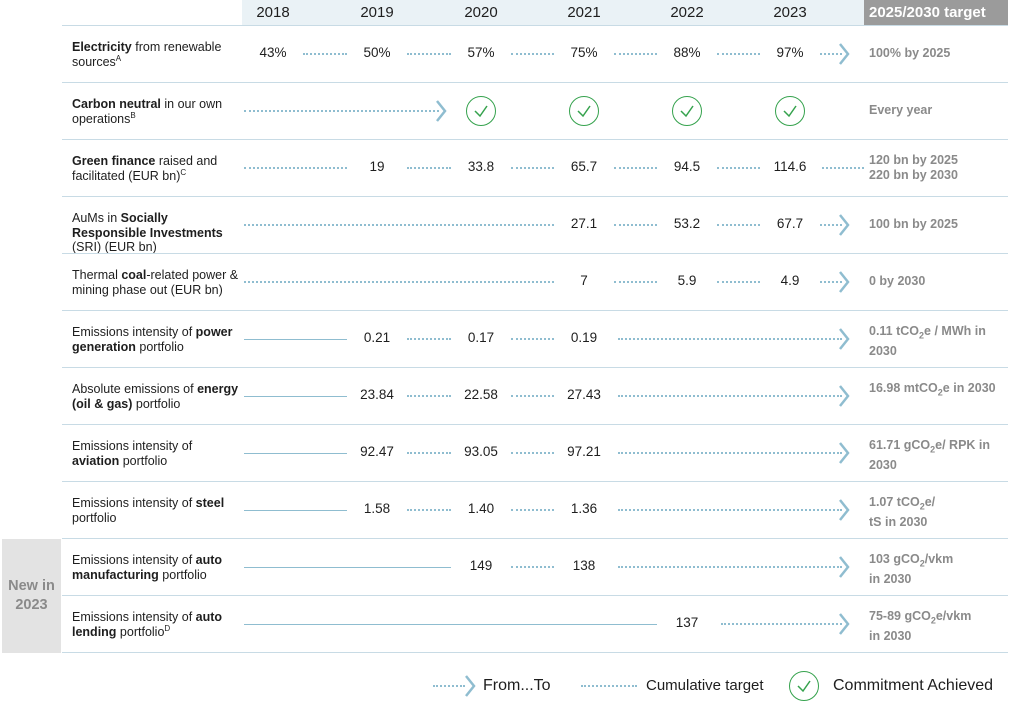 The width and height of the screenshot is (1011, 704). What do you see at coordinates (481, 451) in the screenshot?
I see `year-value: 93.05` at bounding box center [481, 451].